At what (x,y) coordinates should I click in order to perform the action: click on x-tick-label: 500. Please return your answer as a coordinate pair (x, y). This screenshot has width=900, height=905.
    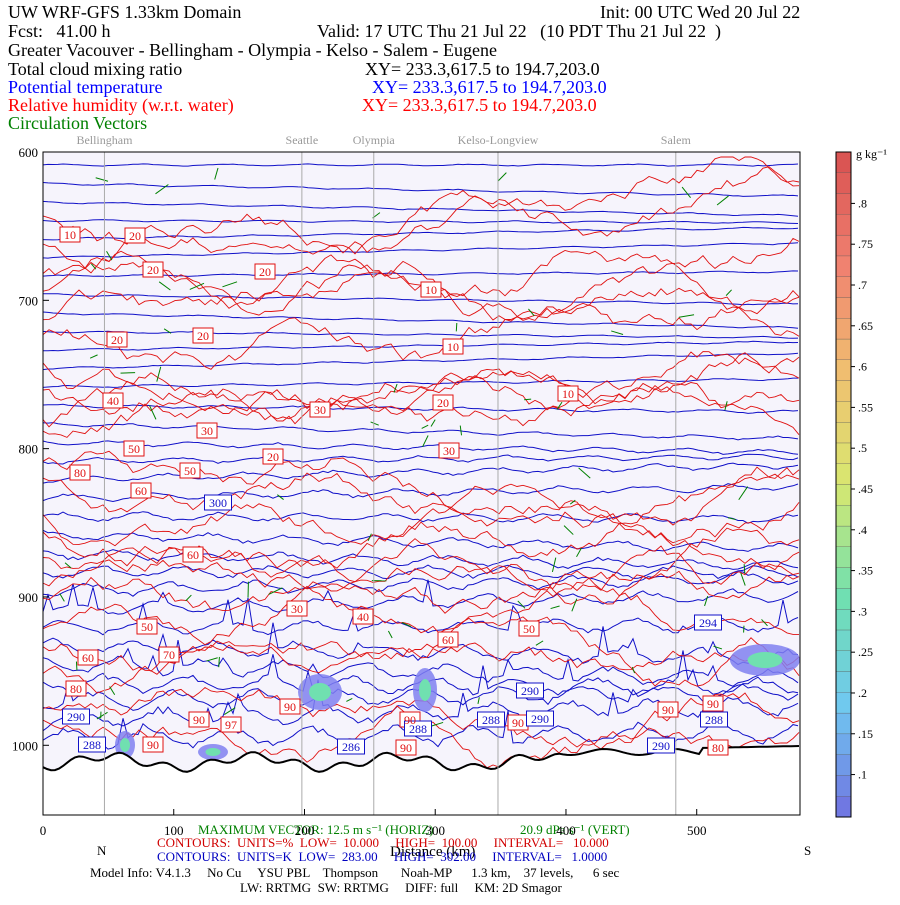
    Looking at the image, I should click on (697, 830).